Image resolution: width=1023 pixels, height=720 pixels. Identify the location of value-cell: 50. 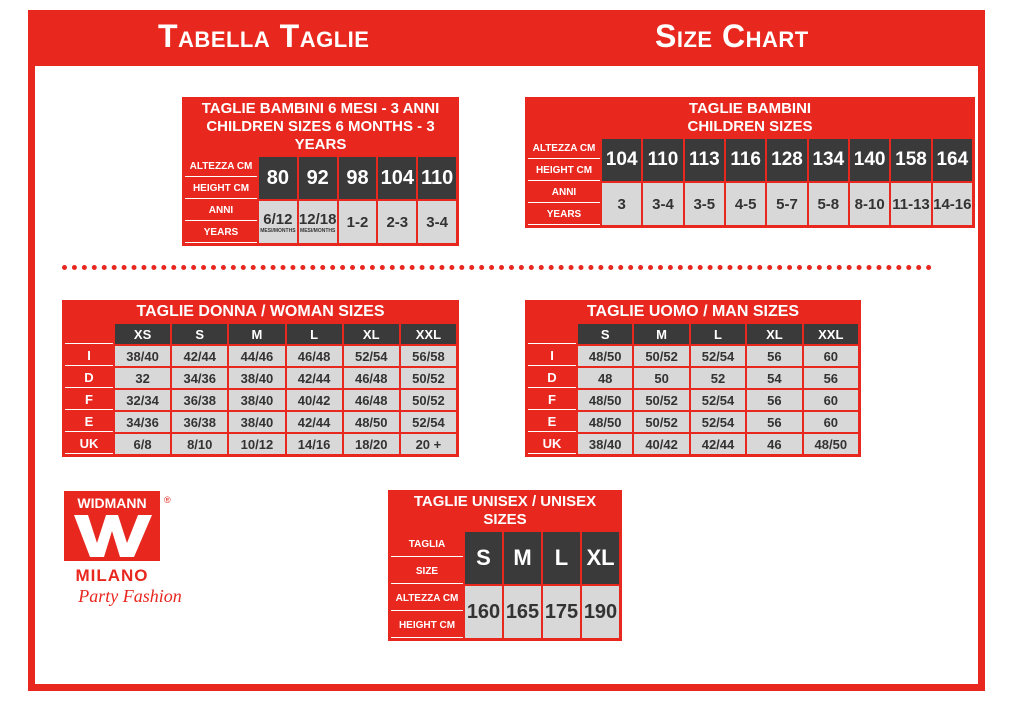
(661, 378).